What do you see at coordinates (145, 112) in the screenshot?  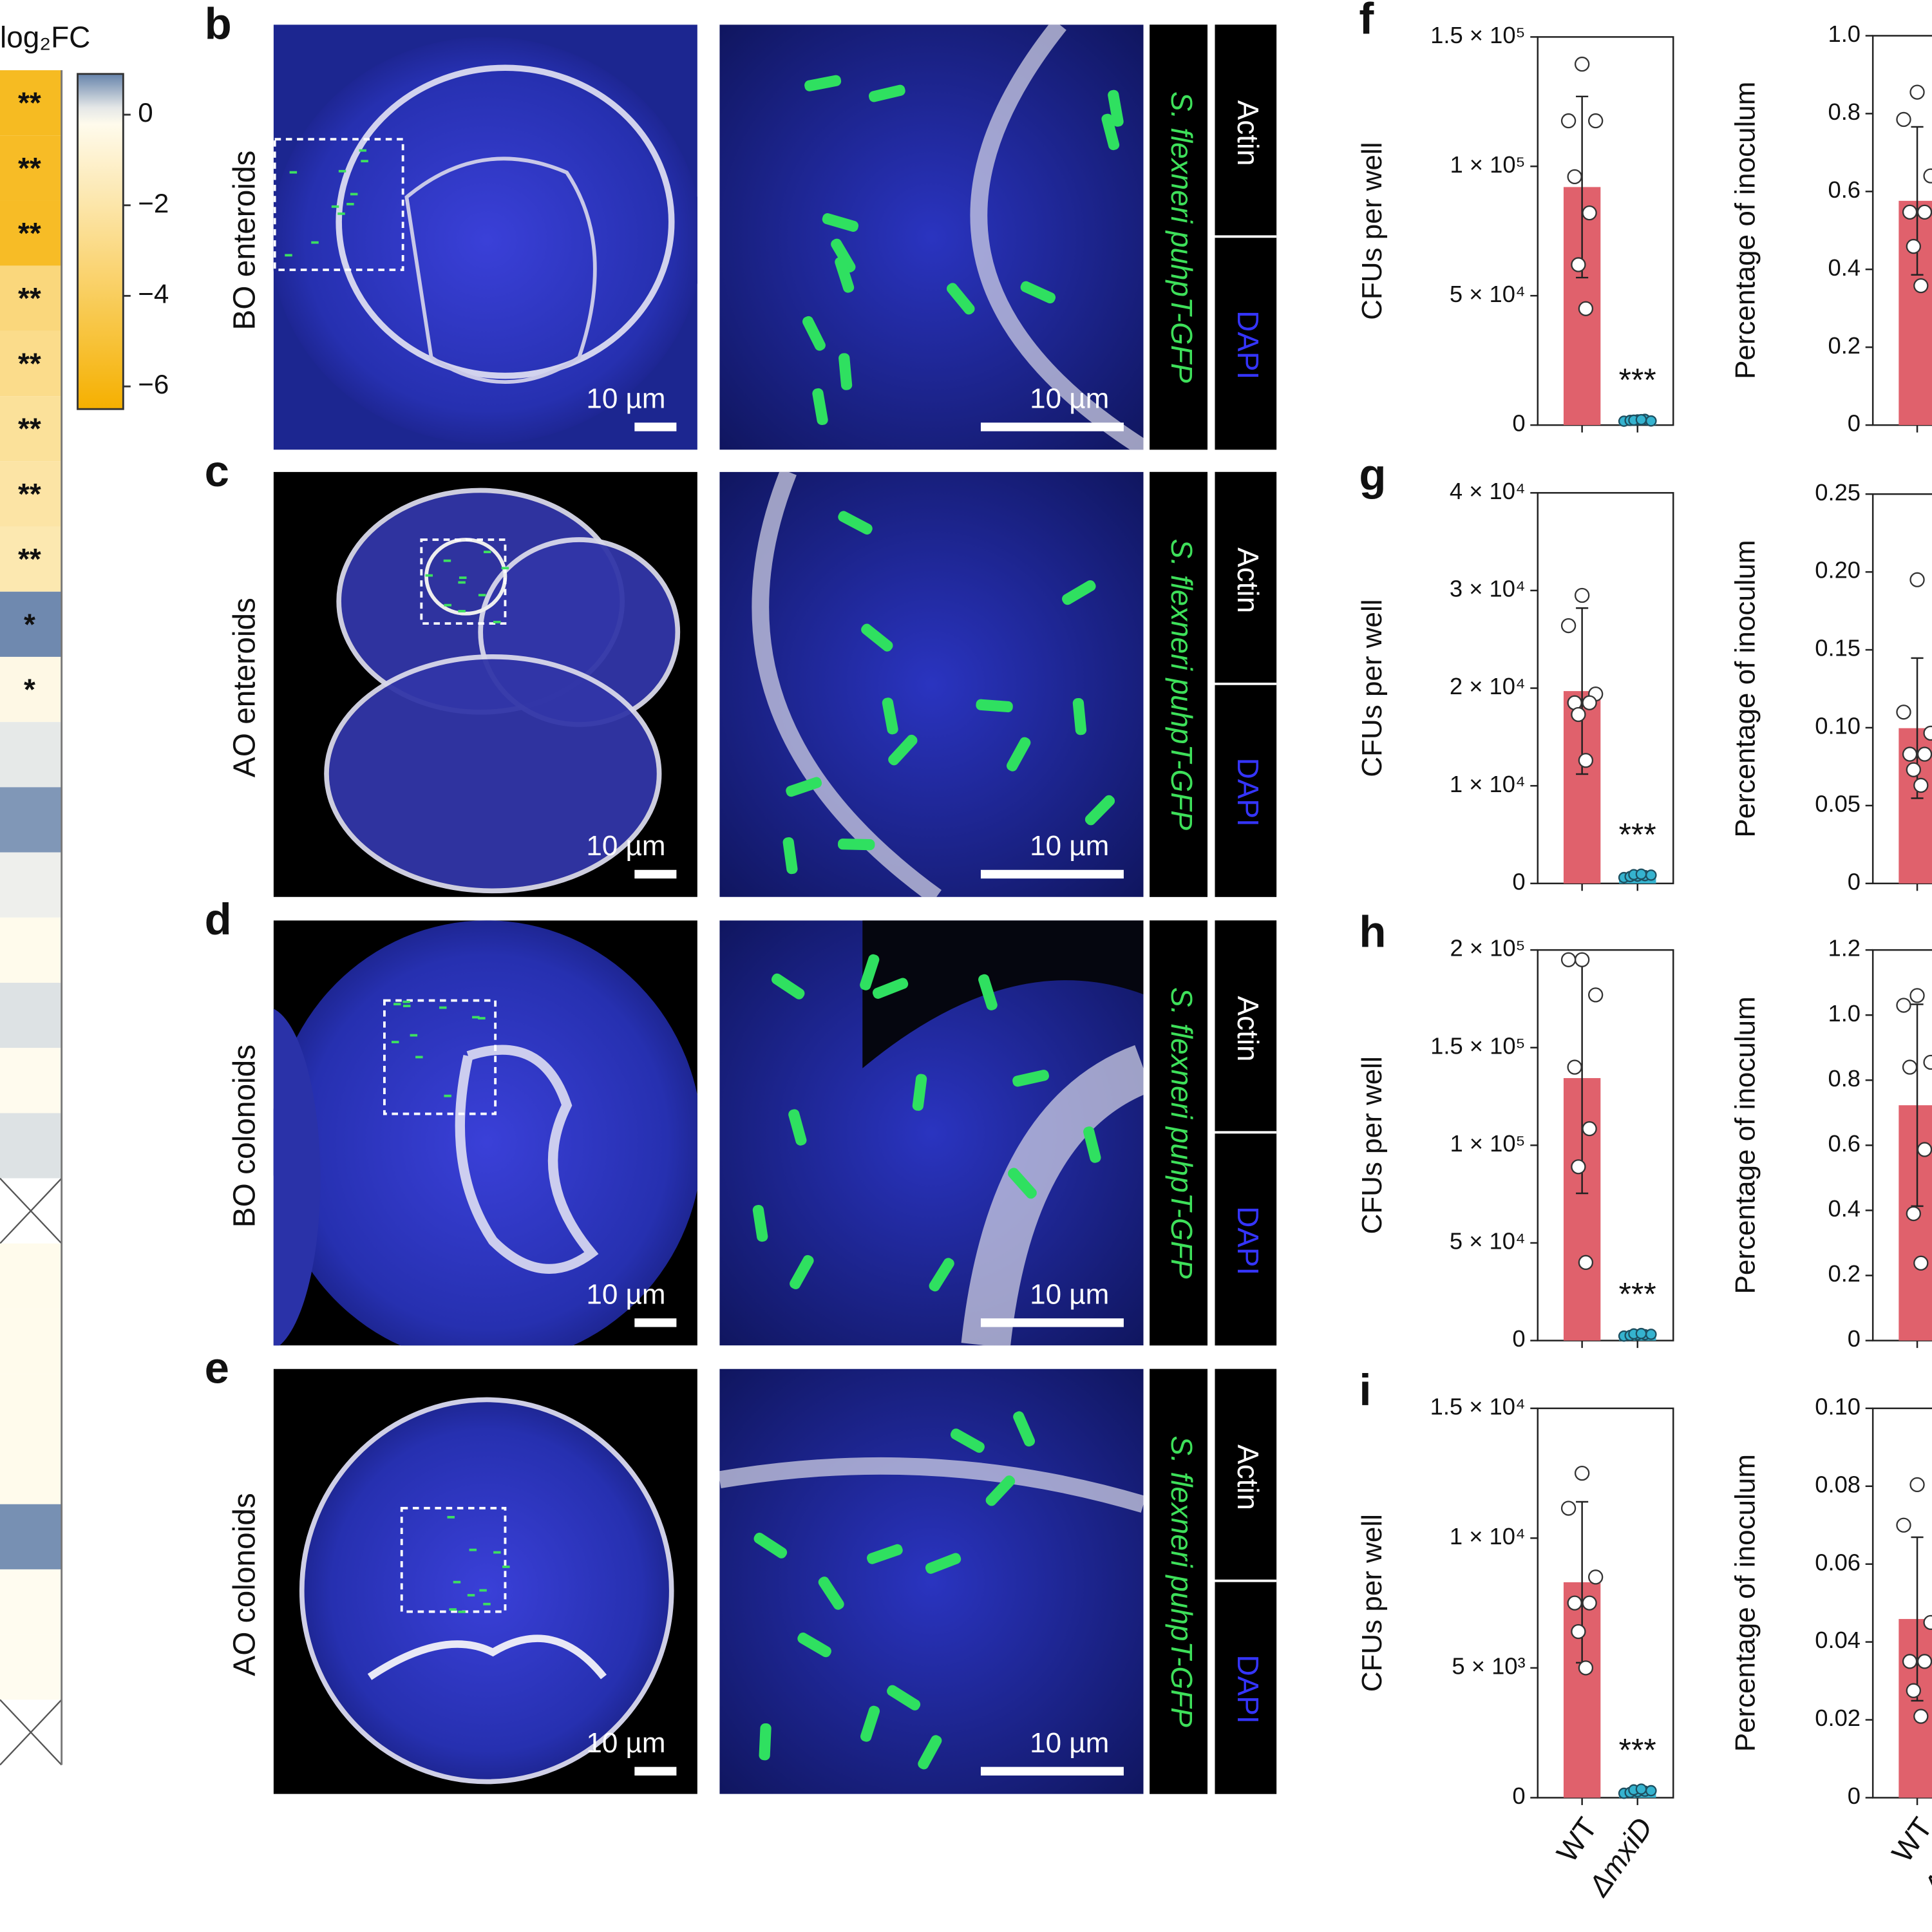 I see `colorbar-tick-label: 0` at bounding box center [145, 112].